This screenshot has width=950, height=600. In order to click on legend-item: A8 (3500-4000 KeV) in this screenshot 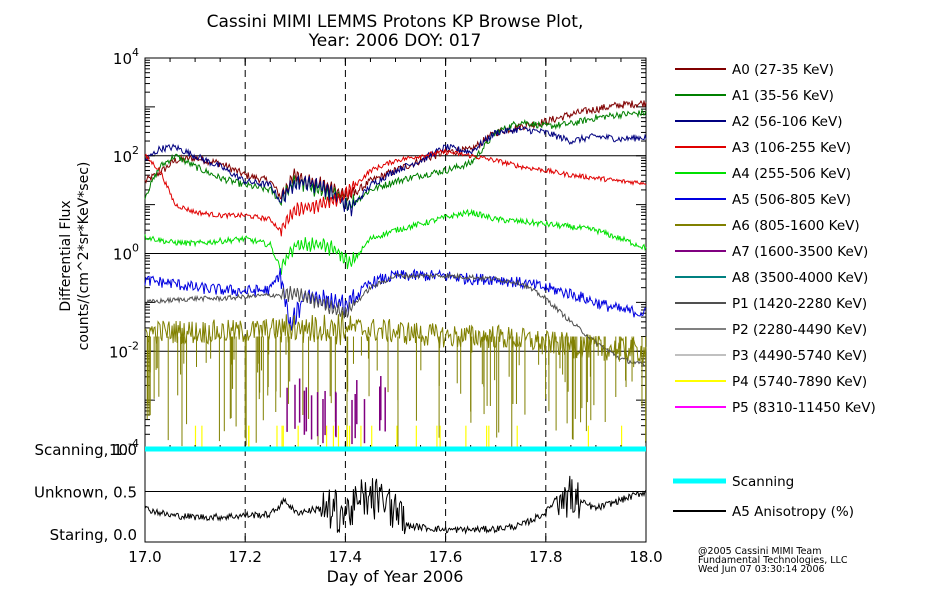, I will do `click(771, 278)`.